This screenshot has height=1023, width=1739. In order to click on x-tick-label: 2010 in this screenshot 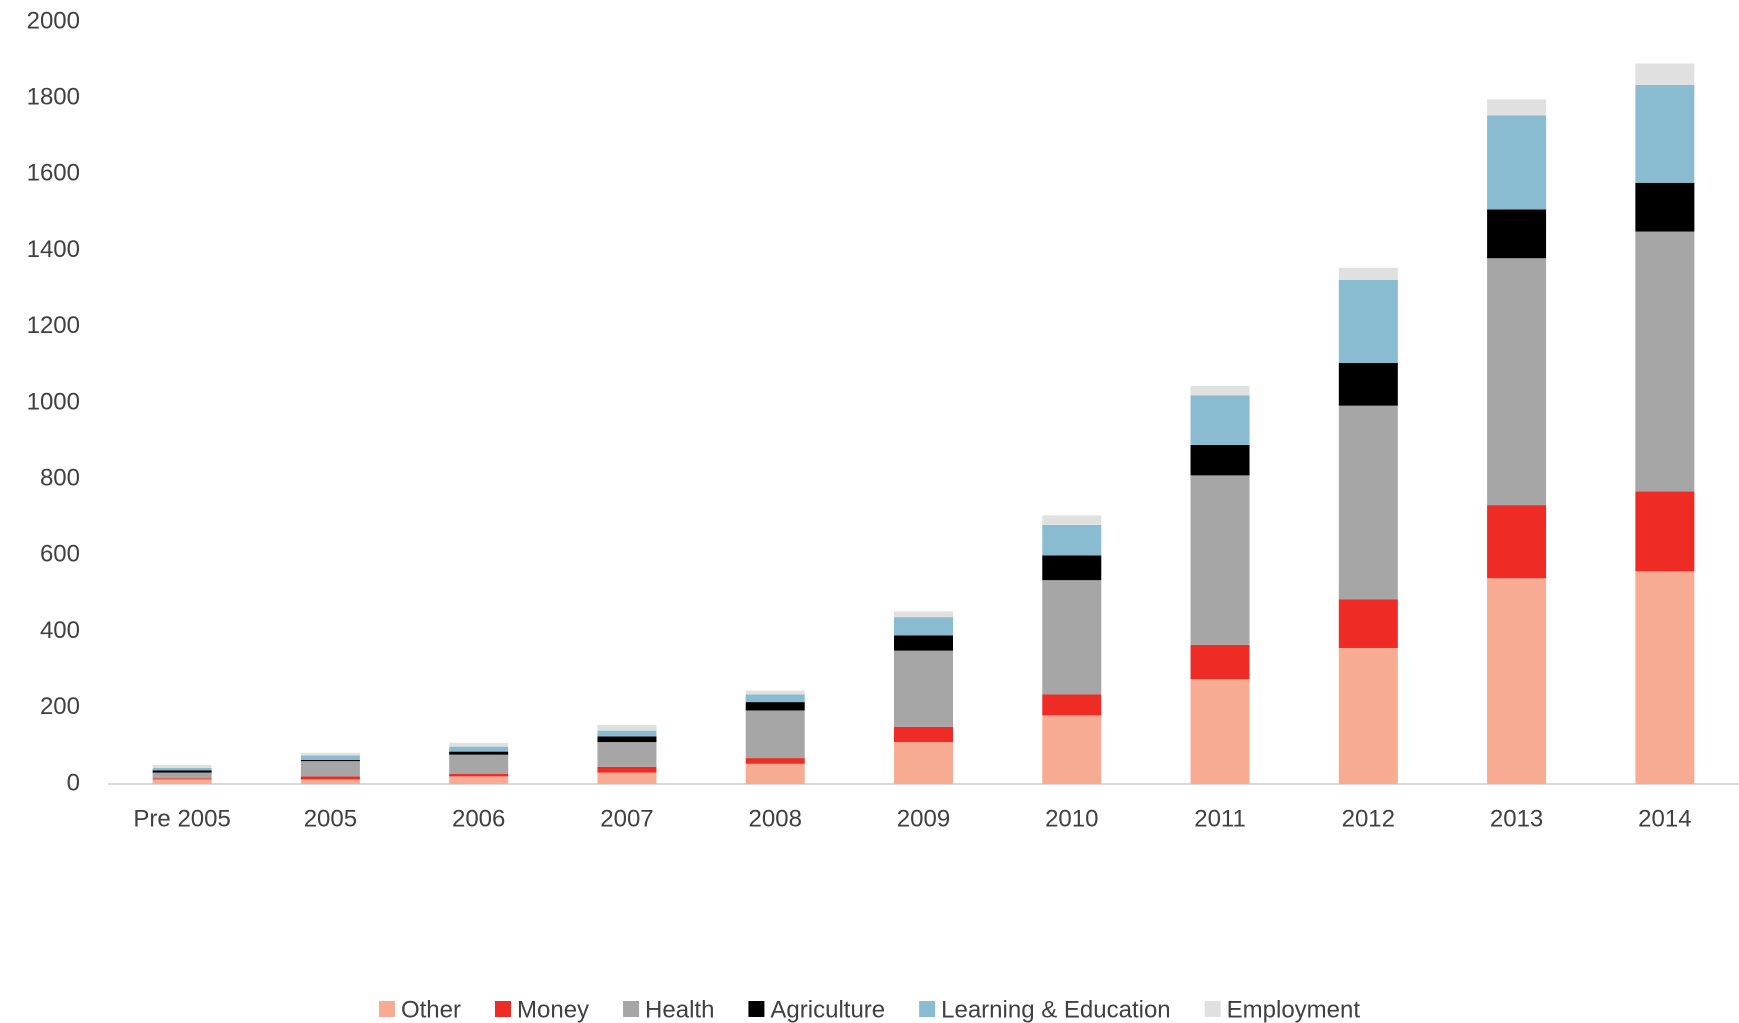, I will do `click(1071, 818)`.